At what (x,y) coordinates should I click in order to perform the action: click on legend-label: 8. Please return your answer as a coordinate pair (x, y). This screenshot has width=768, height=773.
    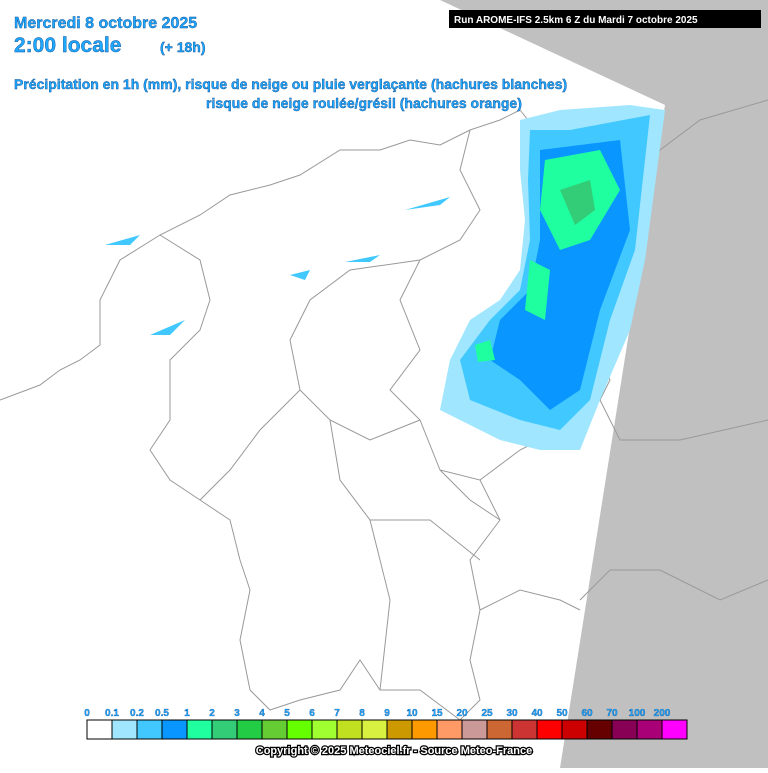
    Looking at the image, I should click on (362, 713).